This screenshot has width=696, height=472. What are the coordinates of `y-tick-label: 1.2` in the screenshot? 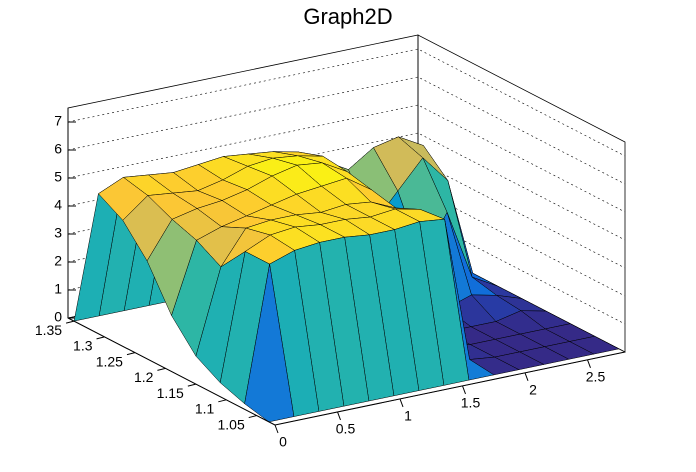 It's located at (144, 377).